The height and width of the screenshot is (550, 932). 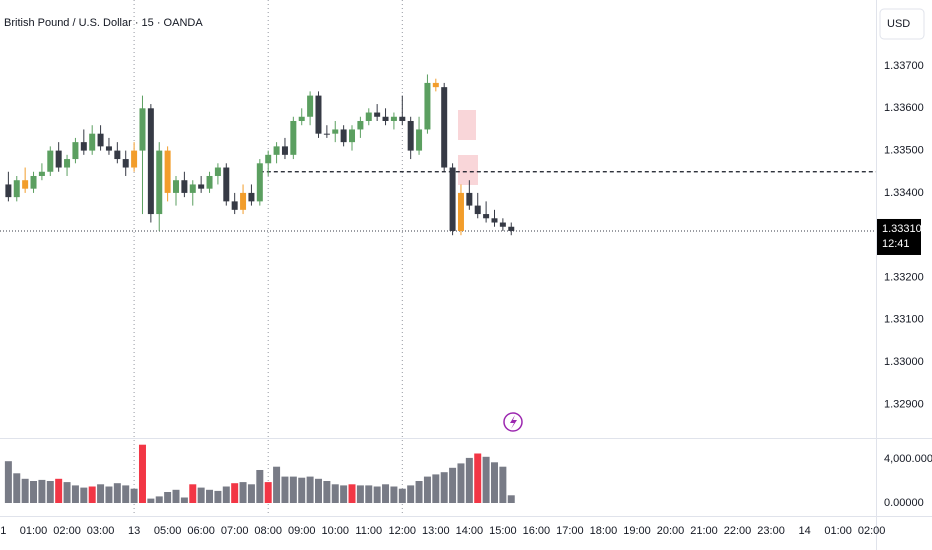 I want to click on lightning, so click(x=513, y=422).